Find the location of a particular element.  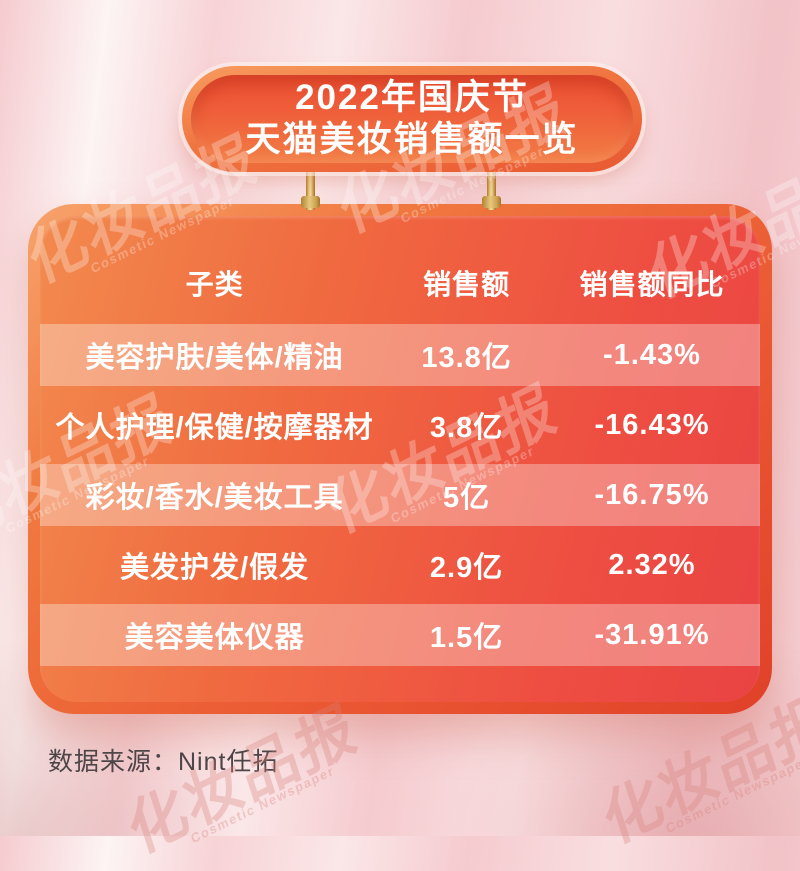

banner-post-left is located at coordinates (310, 188).